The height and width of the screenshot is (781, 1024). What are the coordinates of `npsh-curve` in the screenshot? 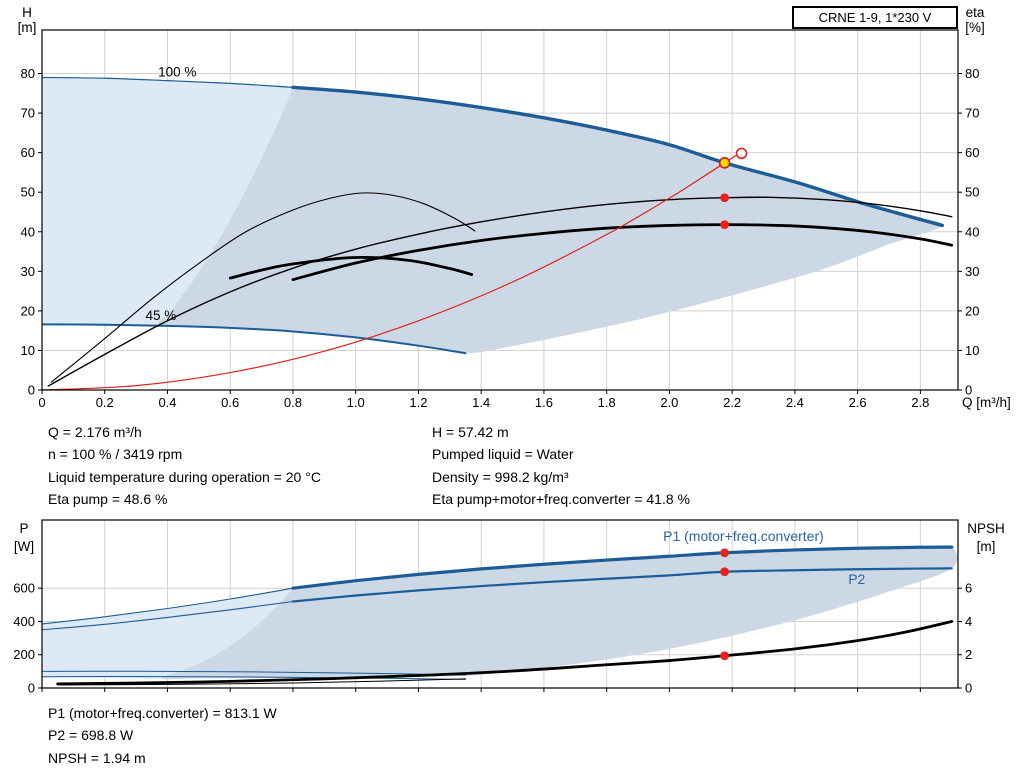 It's located at (505, 653).